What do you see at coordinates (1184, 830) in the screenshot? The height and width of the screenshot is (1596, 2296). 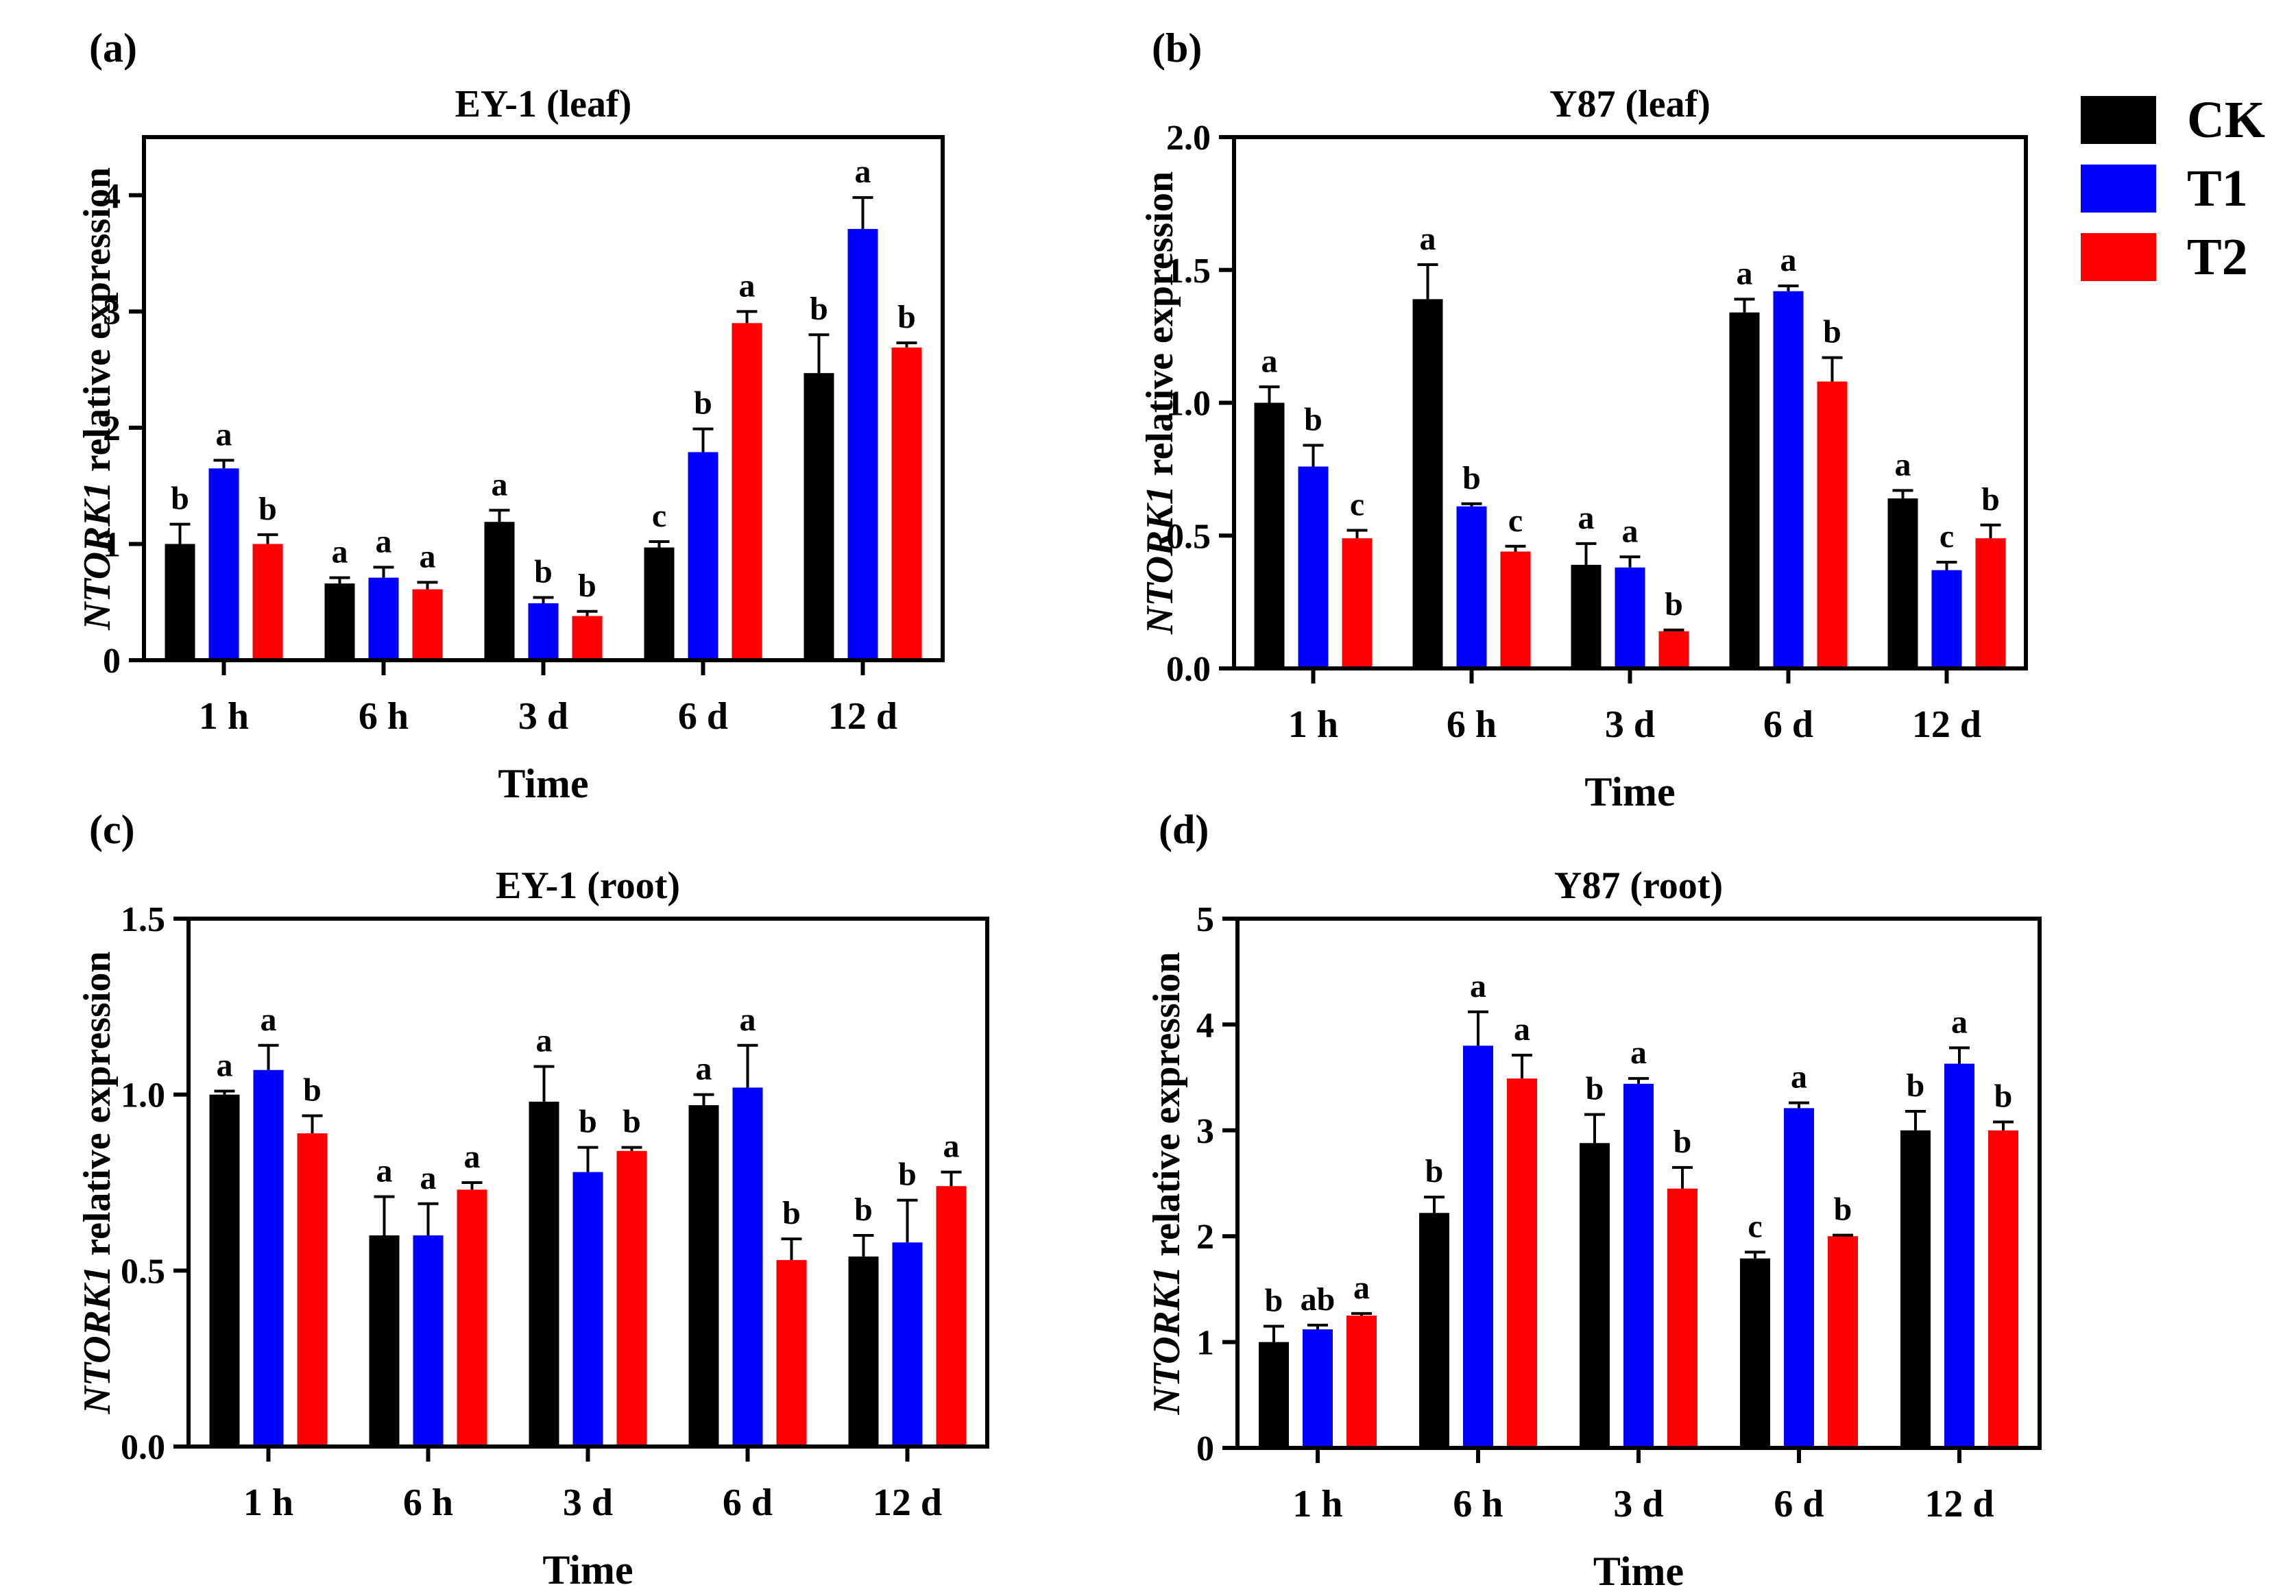 I see `panel-label: (d)` at bounding box center [1184, 830].